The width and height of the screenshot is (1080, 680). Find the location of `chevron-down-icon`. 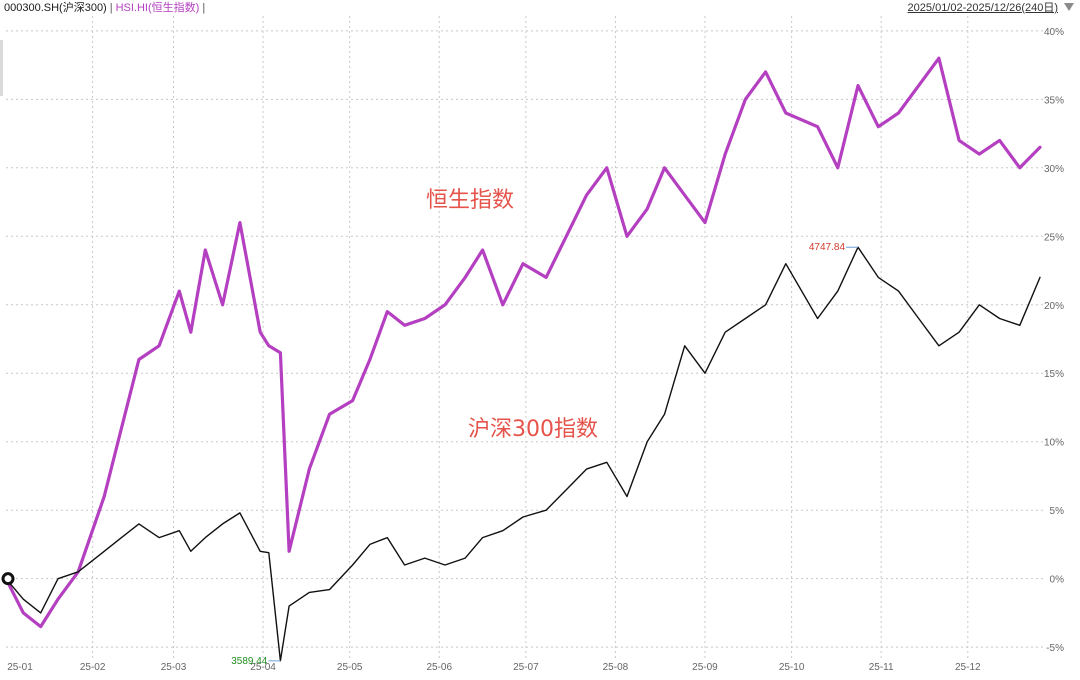

chevron-down-icon is located at coordinates (1069, 7).